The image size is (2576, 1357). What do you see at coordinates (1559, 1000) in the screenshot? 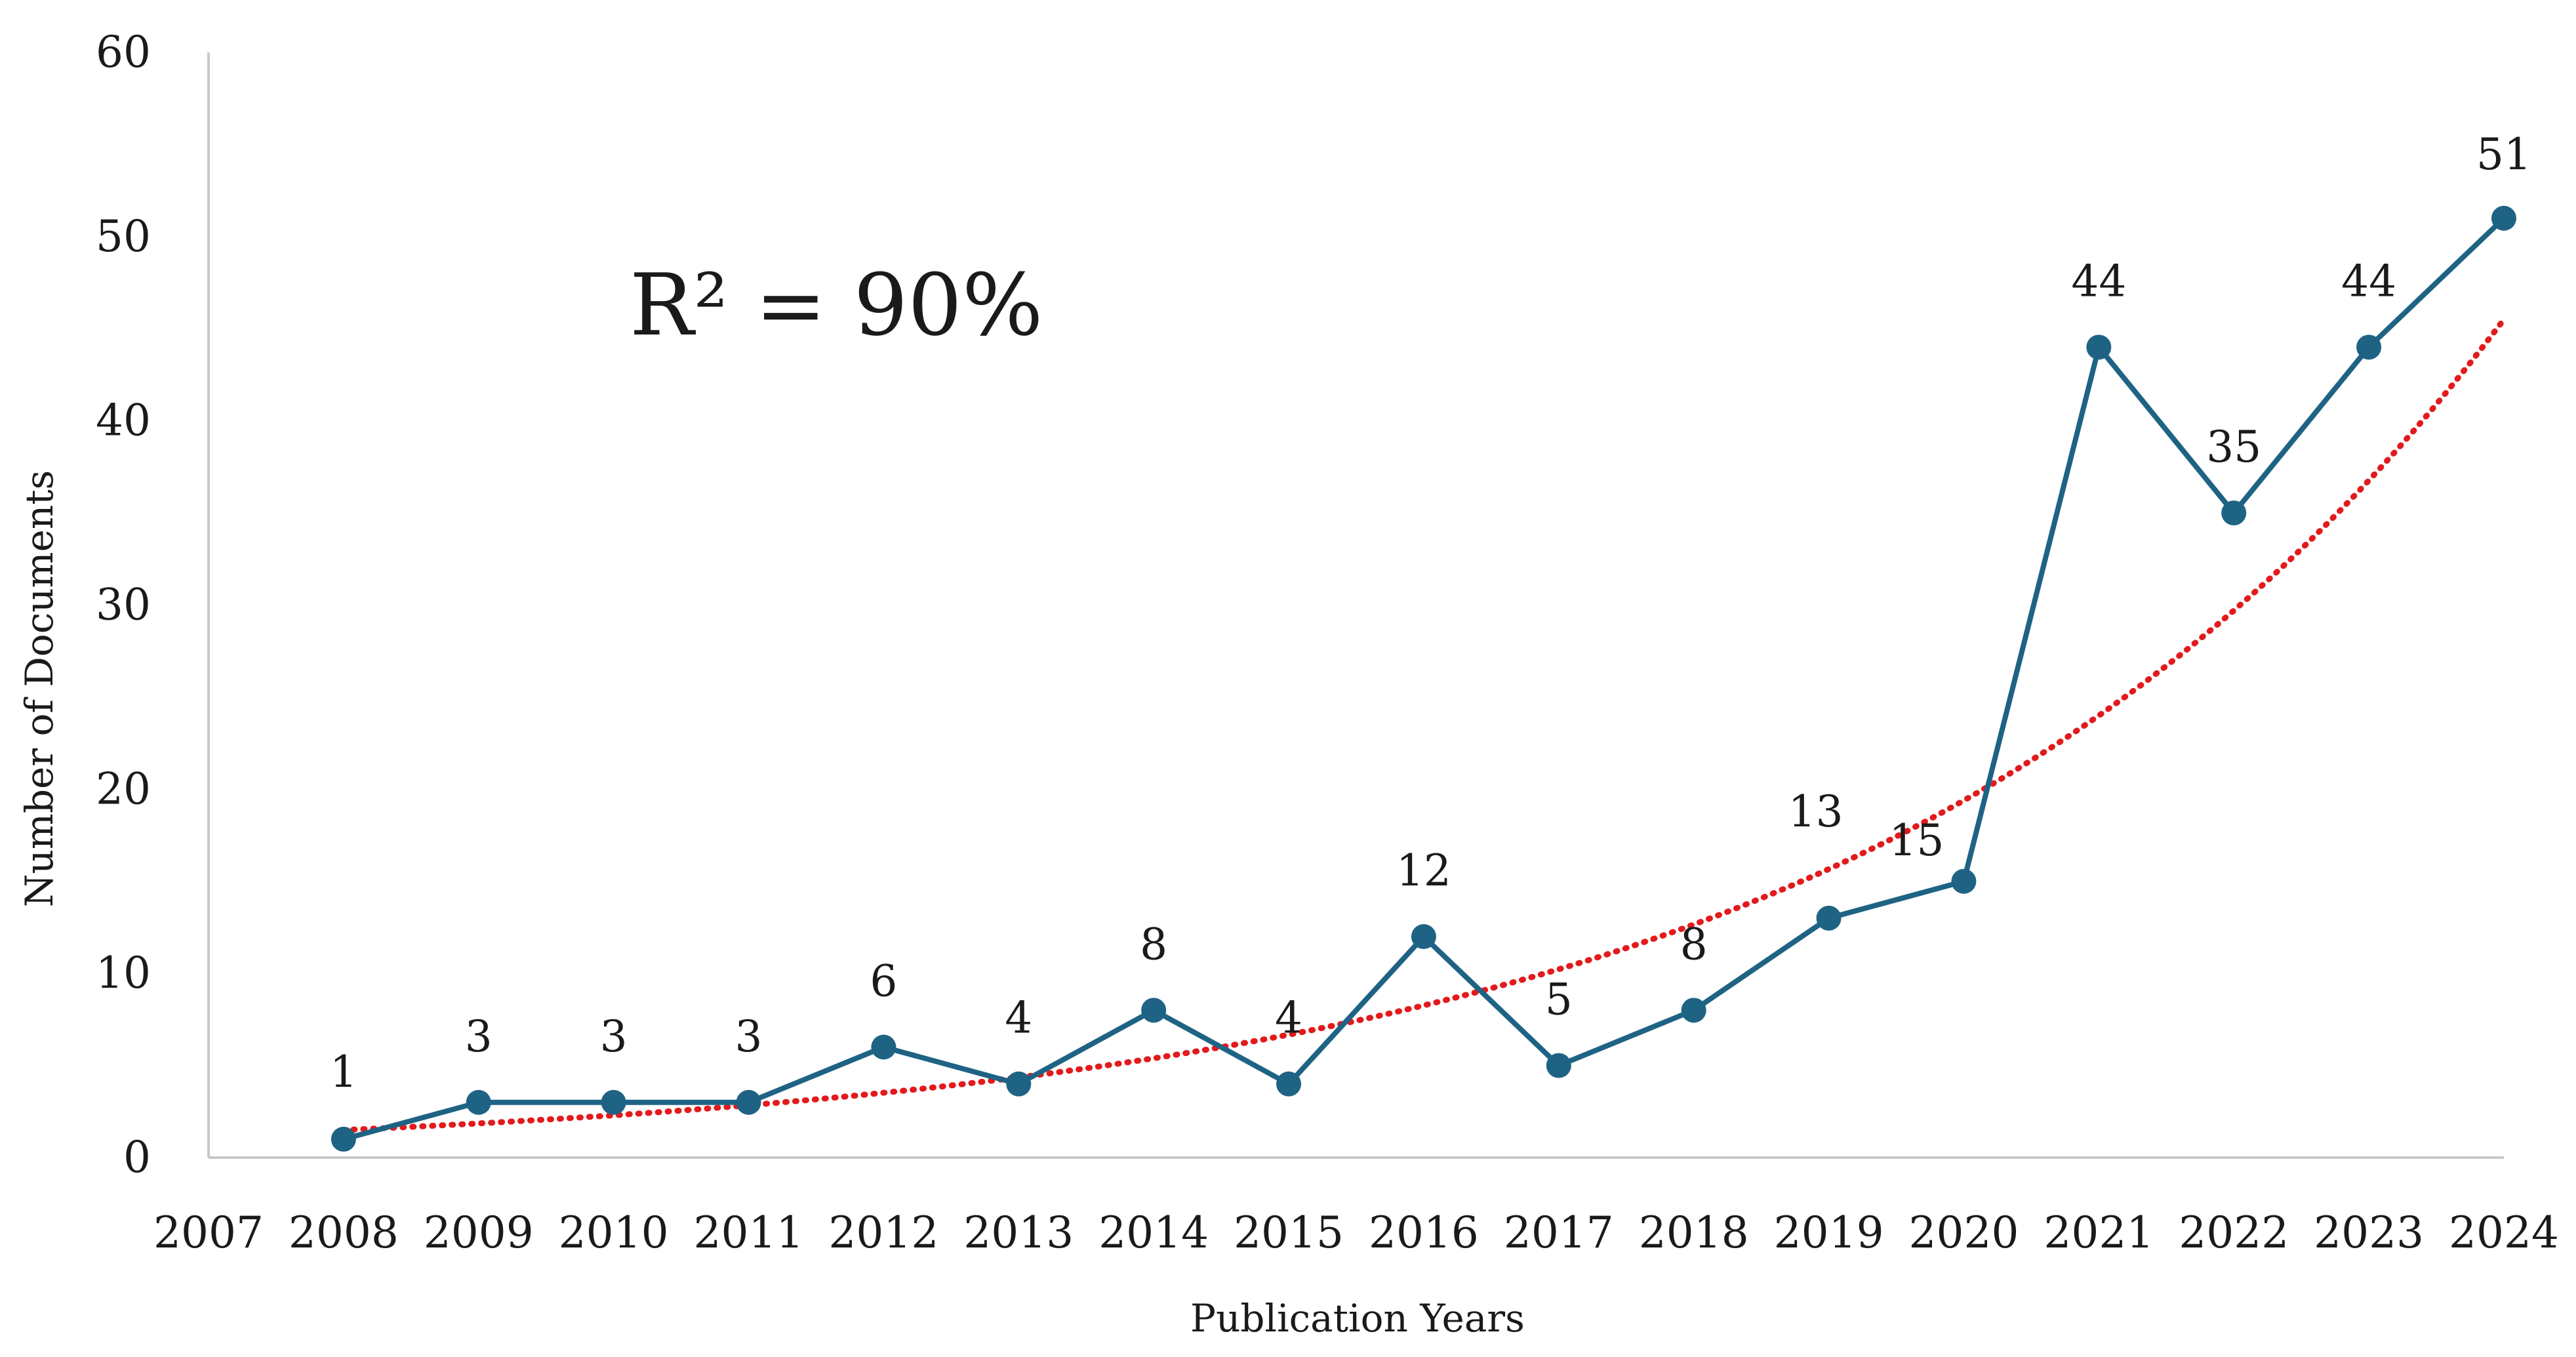
I see `data-label: 5` at bounding box center [1559, 1000].